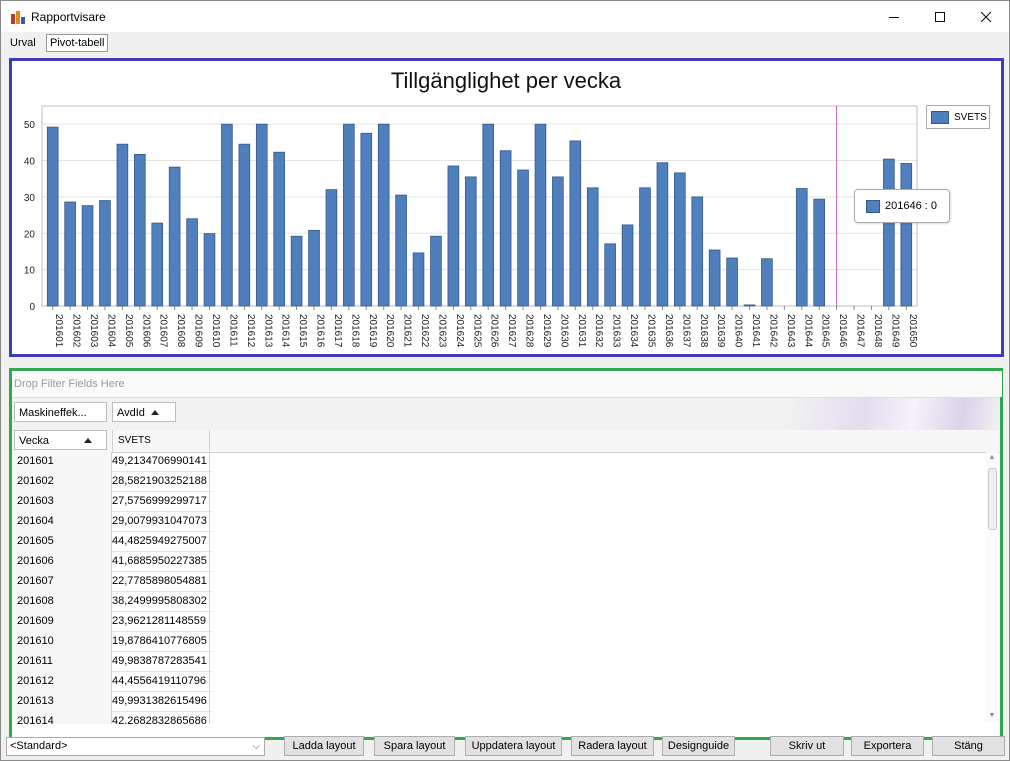 The height and width of the screenshot is (761, 1010). What do you see at coordinates (62, 622) in the screenshot?
I see `row-header-cell: 201609` at bounding box center [62, 622].